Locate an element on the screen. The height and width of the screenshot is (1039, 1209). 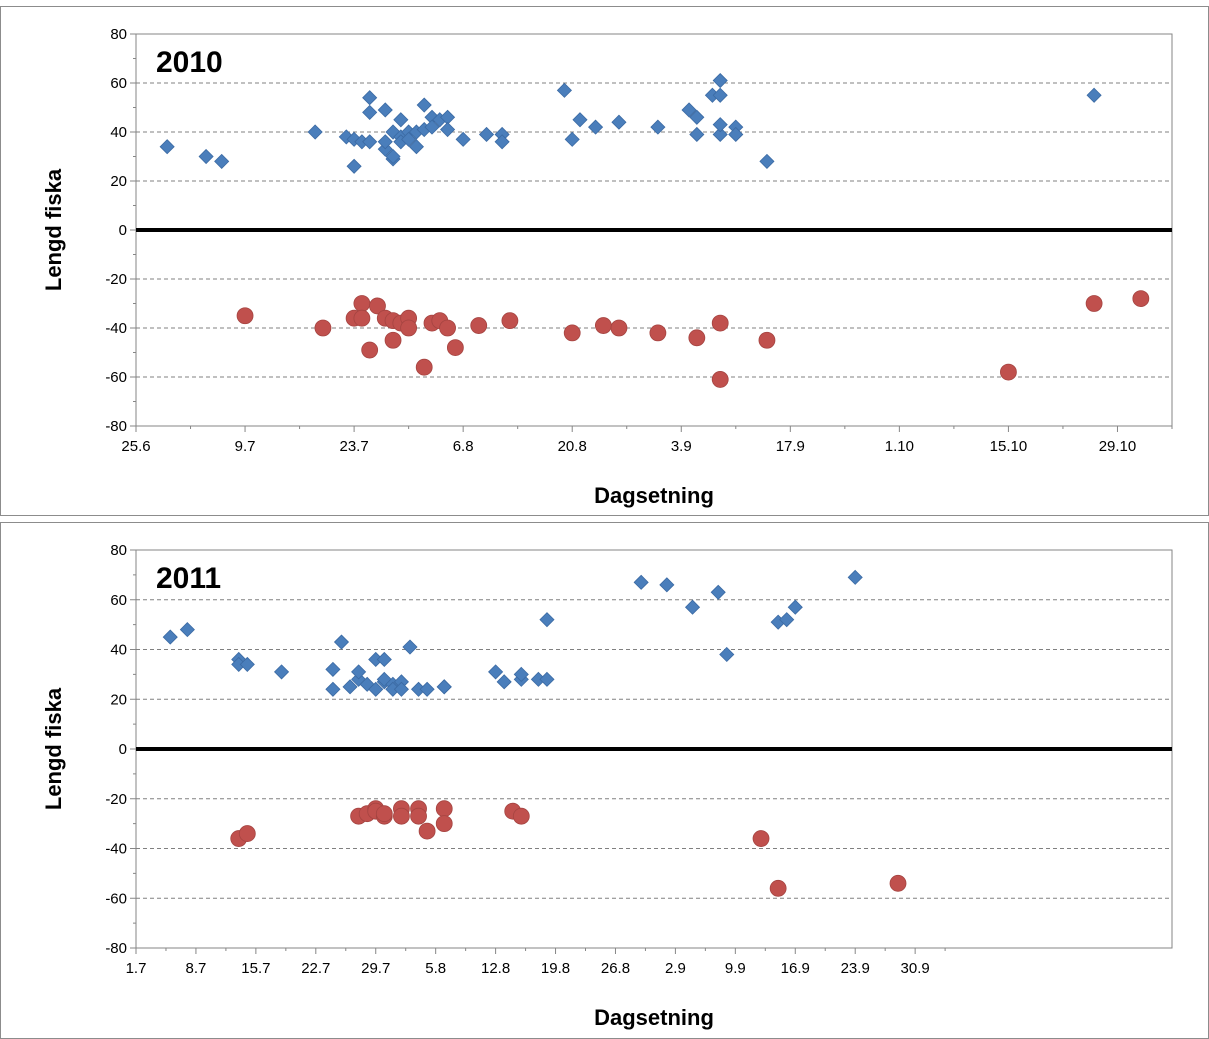
x-tick-label: 20.8 is located at coordinates (572, 446).